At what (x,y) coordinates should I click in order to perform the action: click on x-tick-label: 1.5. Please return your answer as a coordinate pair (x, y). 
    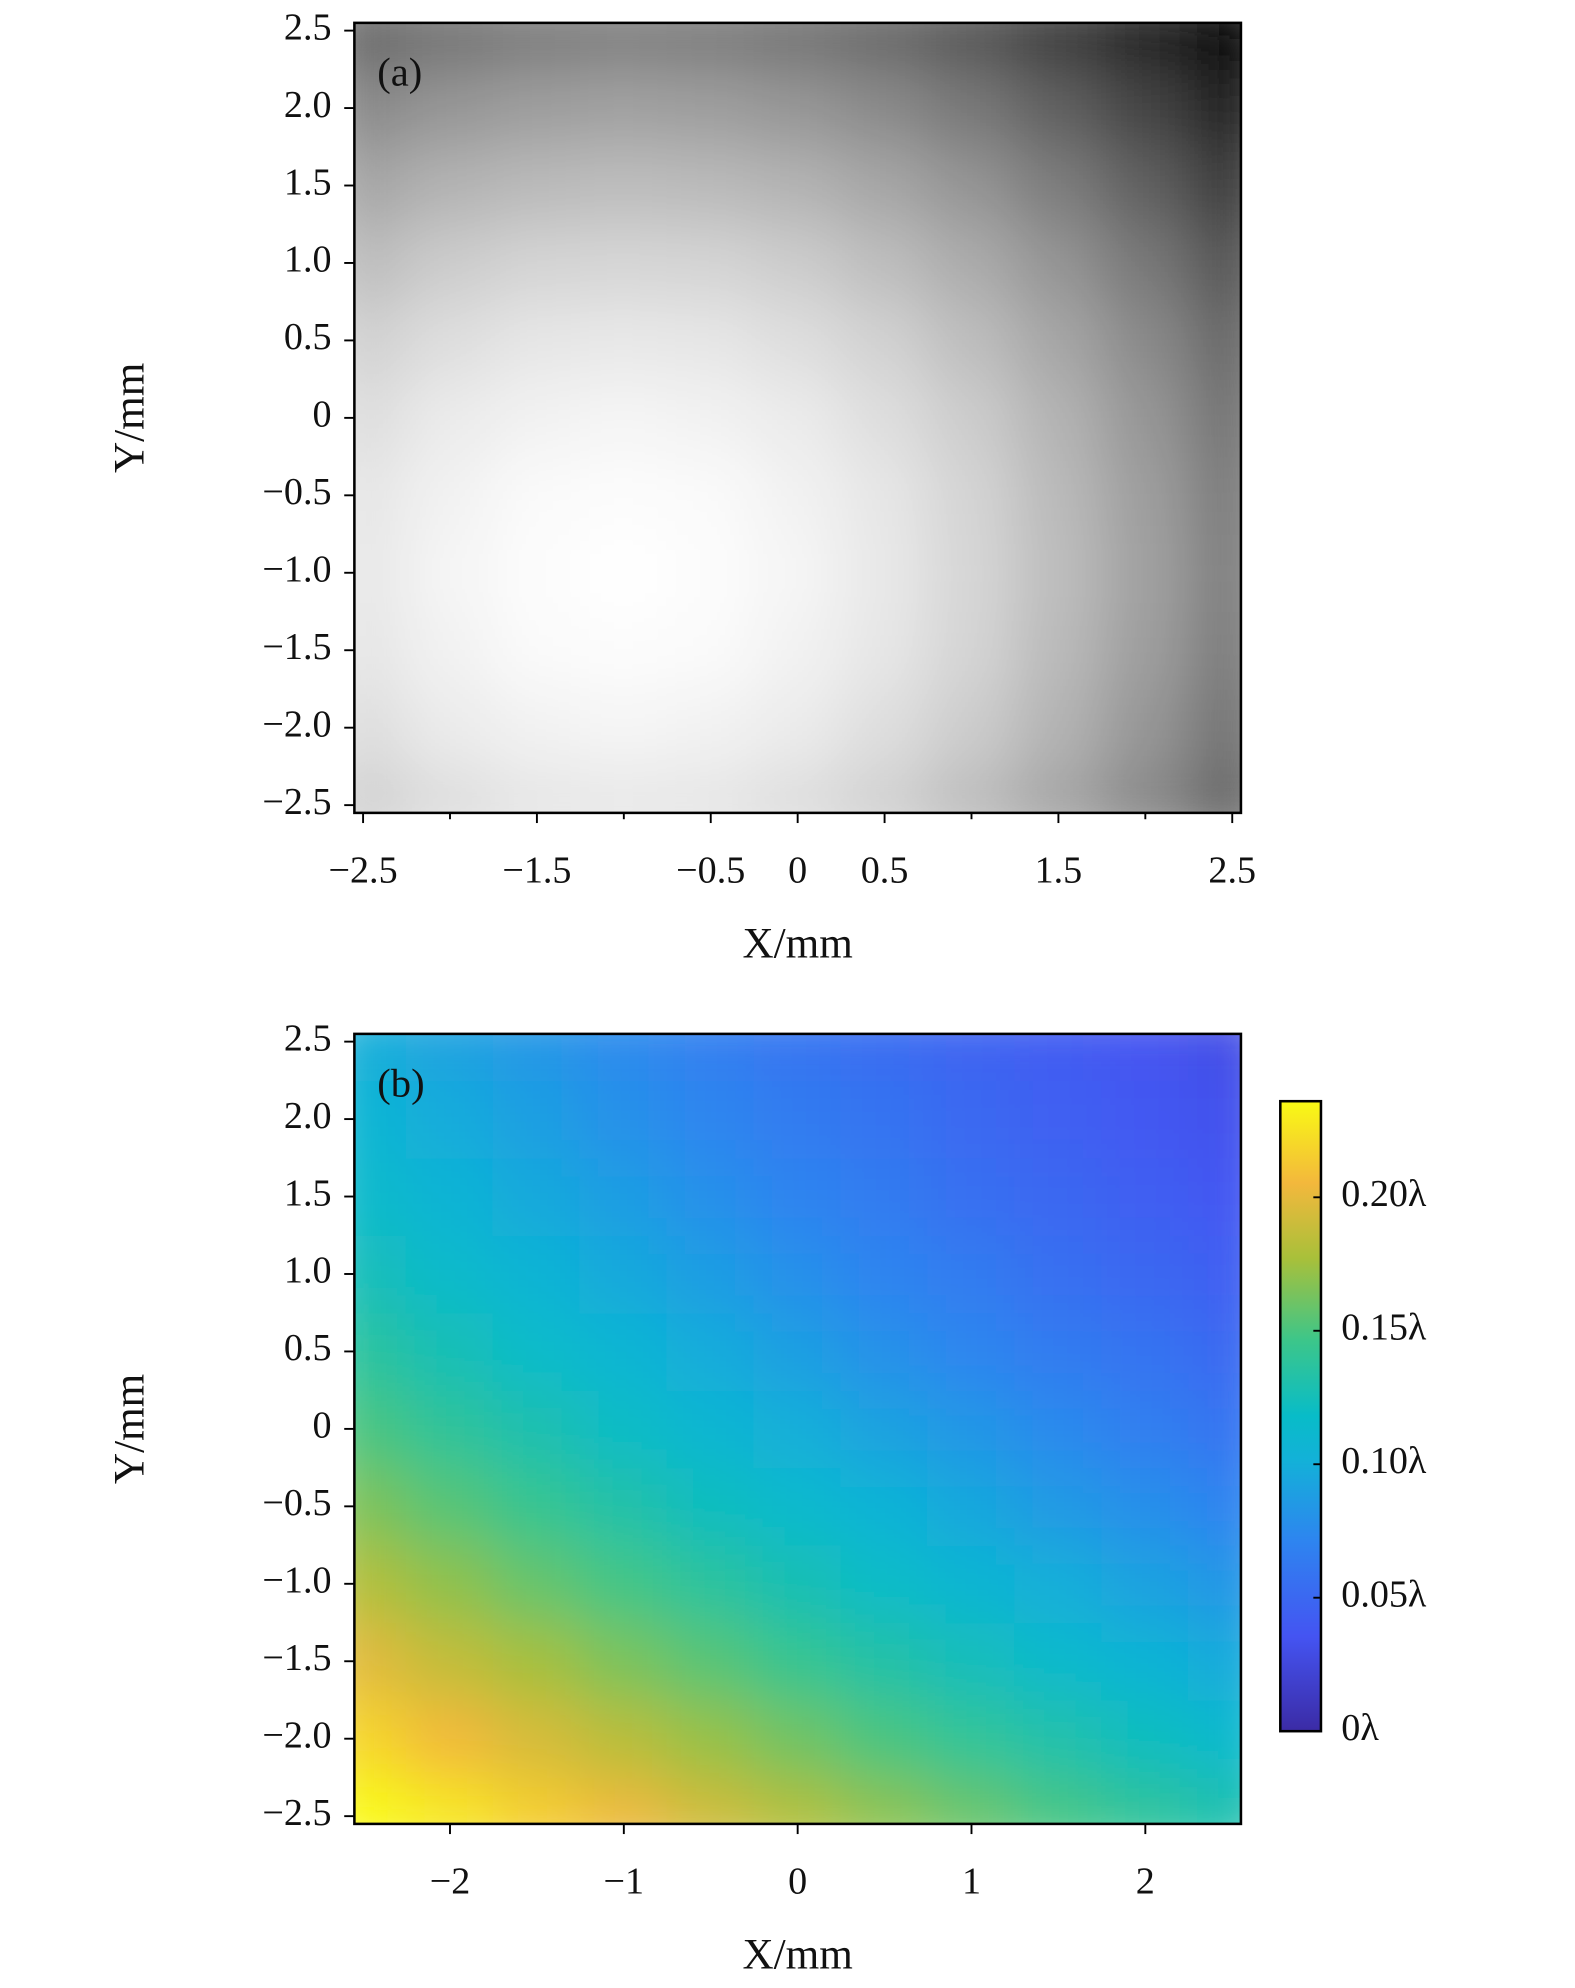
    Looking at the image, I should click on (1059, 871).